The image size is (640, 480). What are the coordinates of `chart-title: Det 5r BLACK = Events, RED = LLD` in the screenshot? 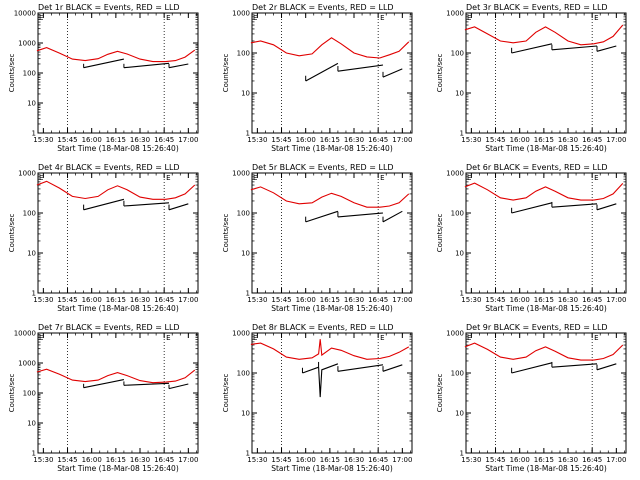 It's located at (323, 167).